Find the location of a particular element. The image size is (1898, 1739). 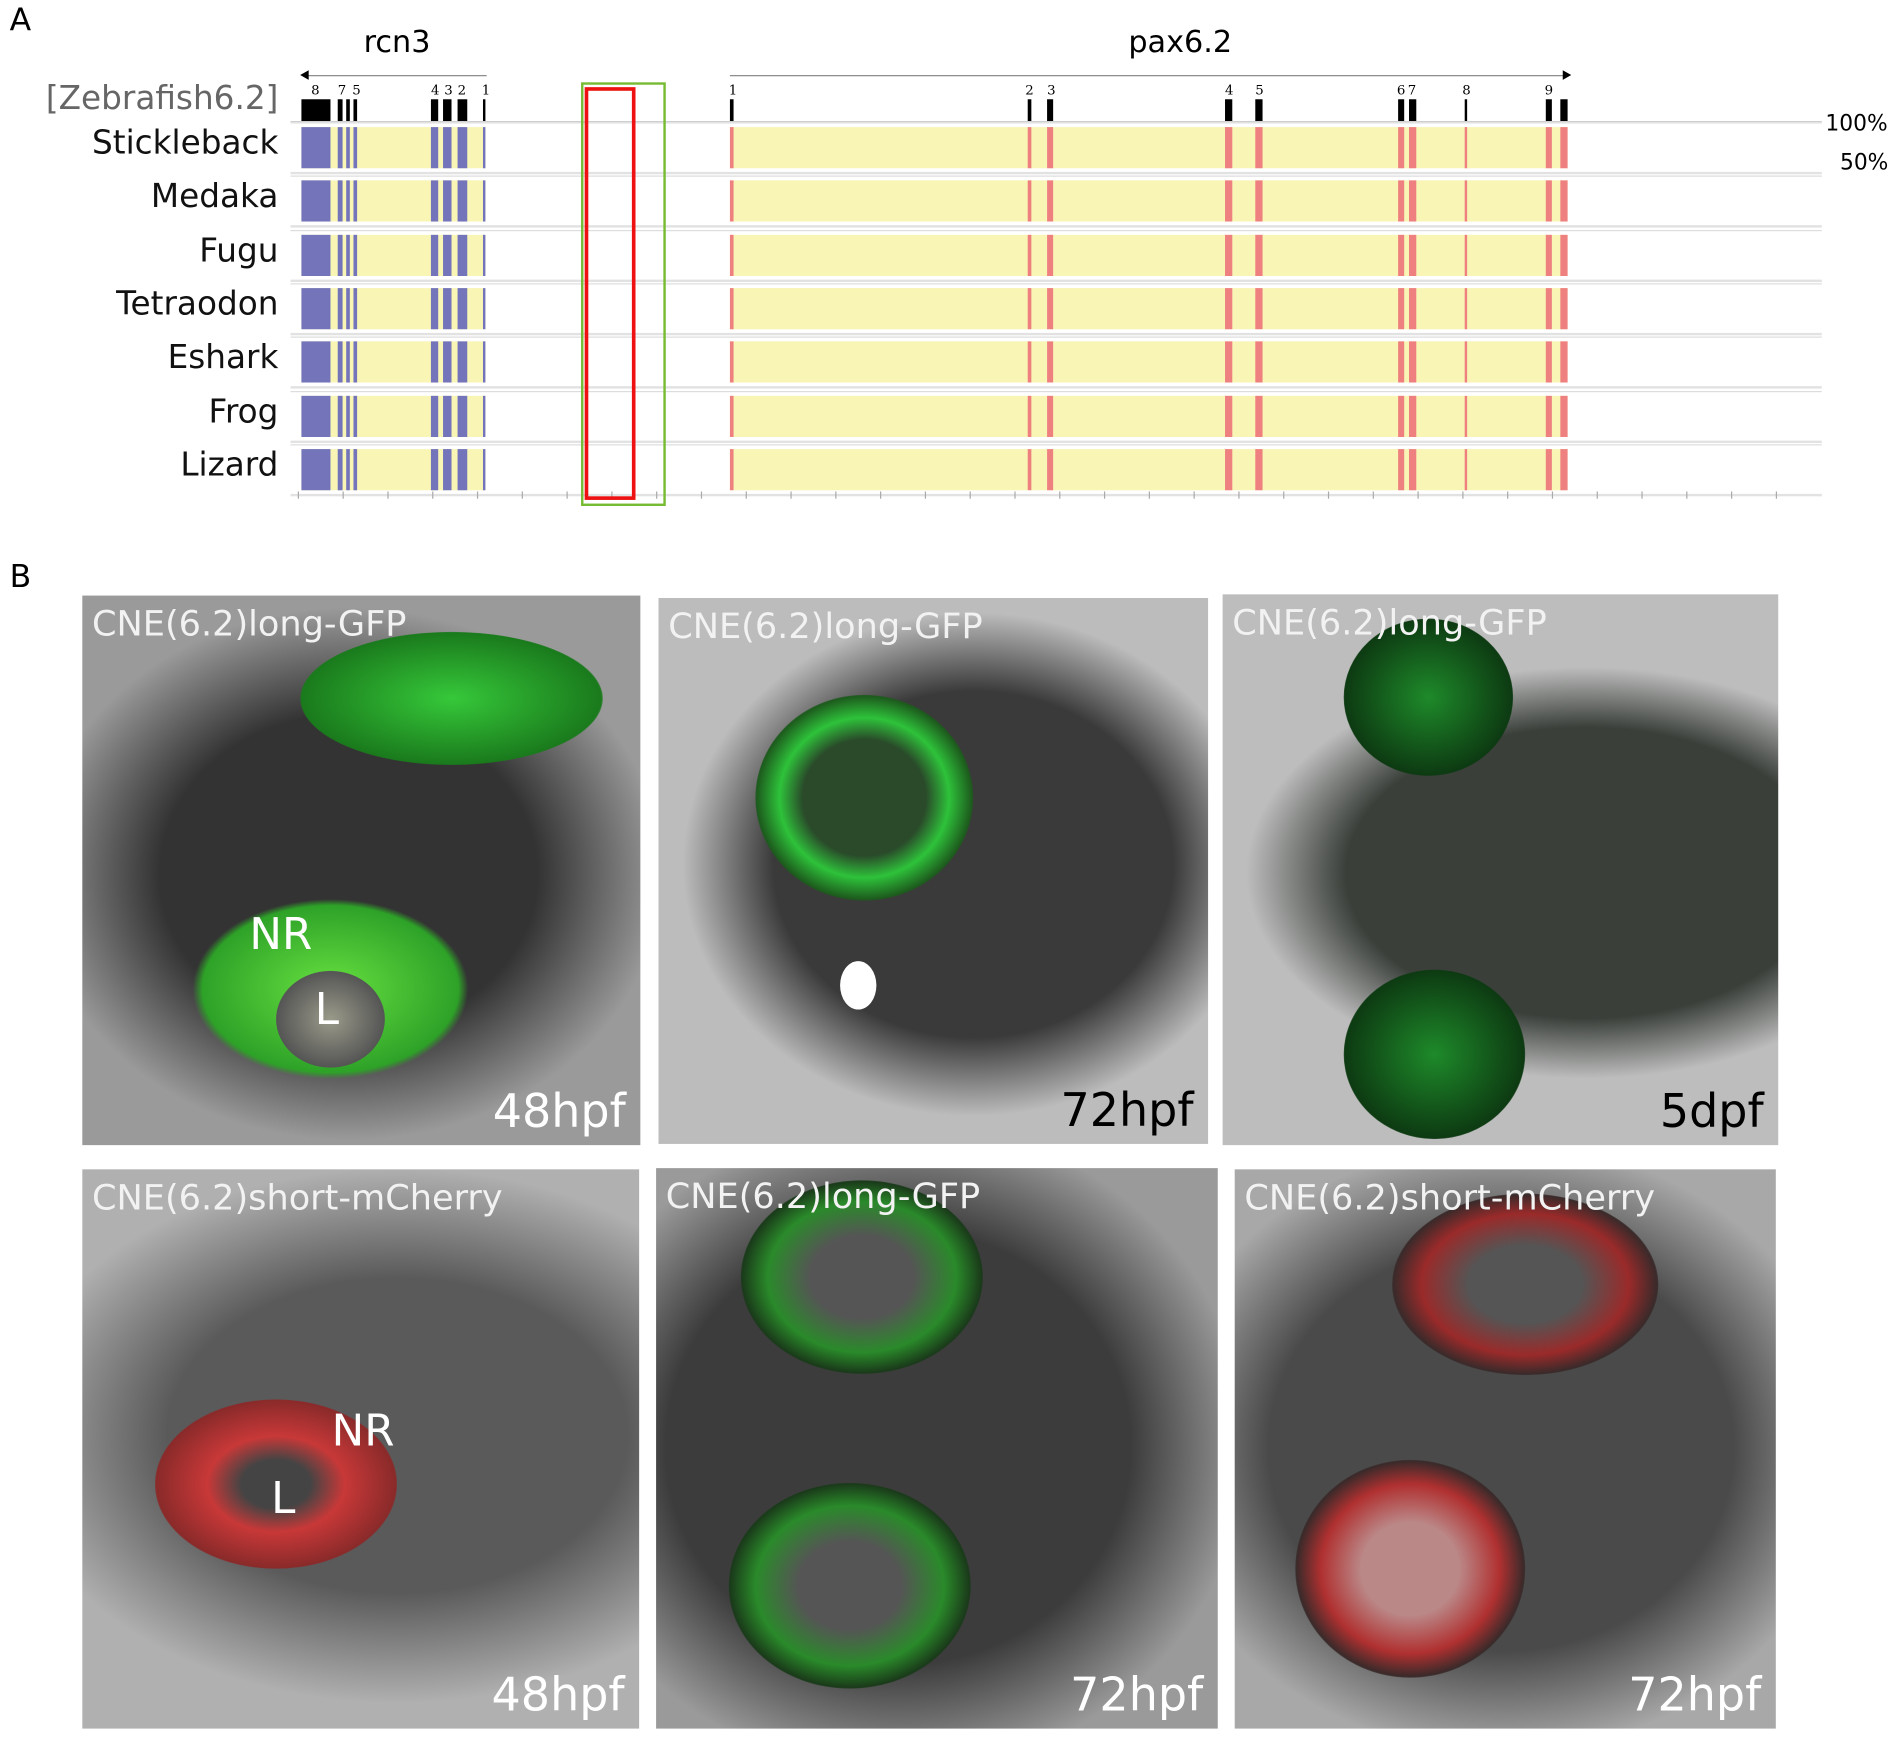

gene-label-rcn3: rcn3 is located at coordinates (397, 42).